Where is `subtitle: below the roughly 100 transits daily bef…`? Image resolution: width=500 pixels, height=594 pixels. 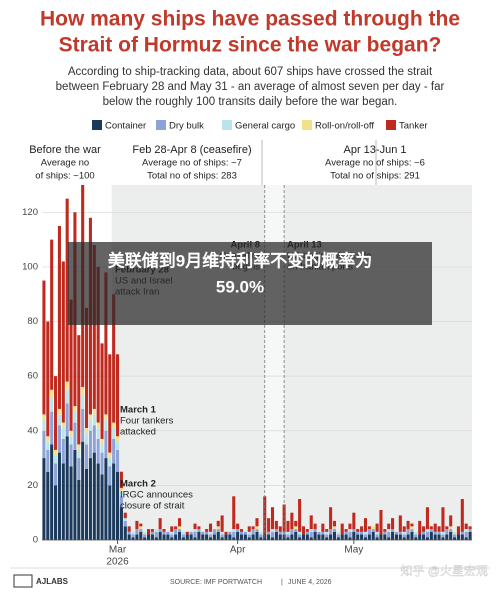
subtitle: below the roughly 100 transits daily bef… is located at coordinates (250, 102).